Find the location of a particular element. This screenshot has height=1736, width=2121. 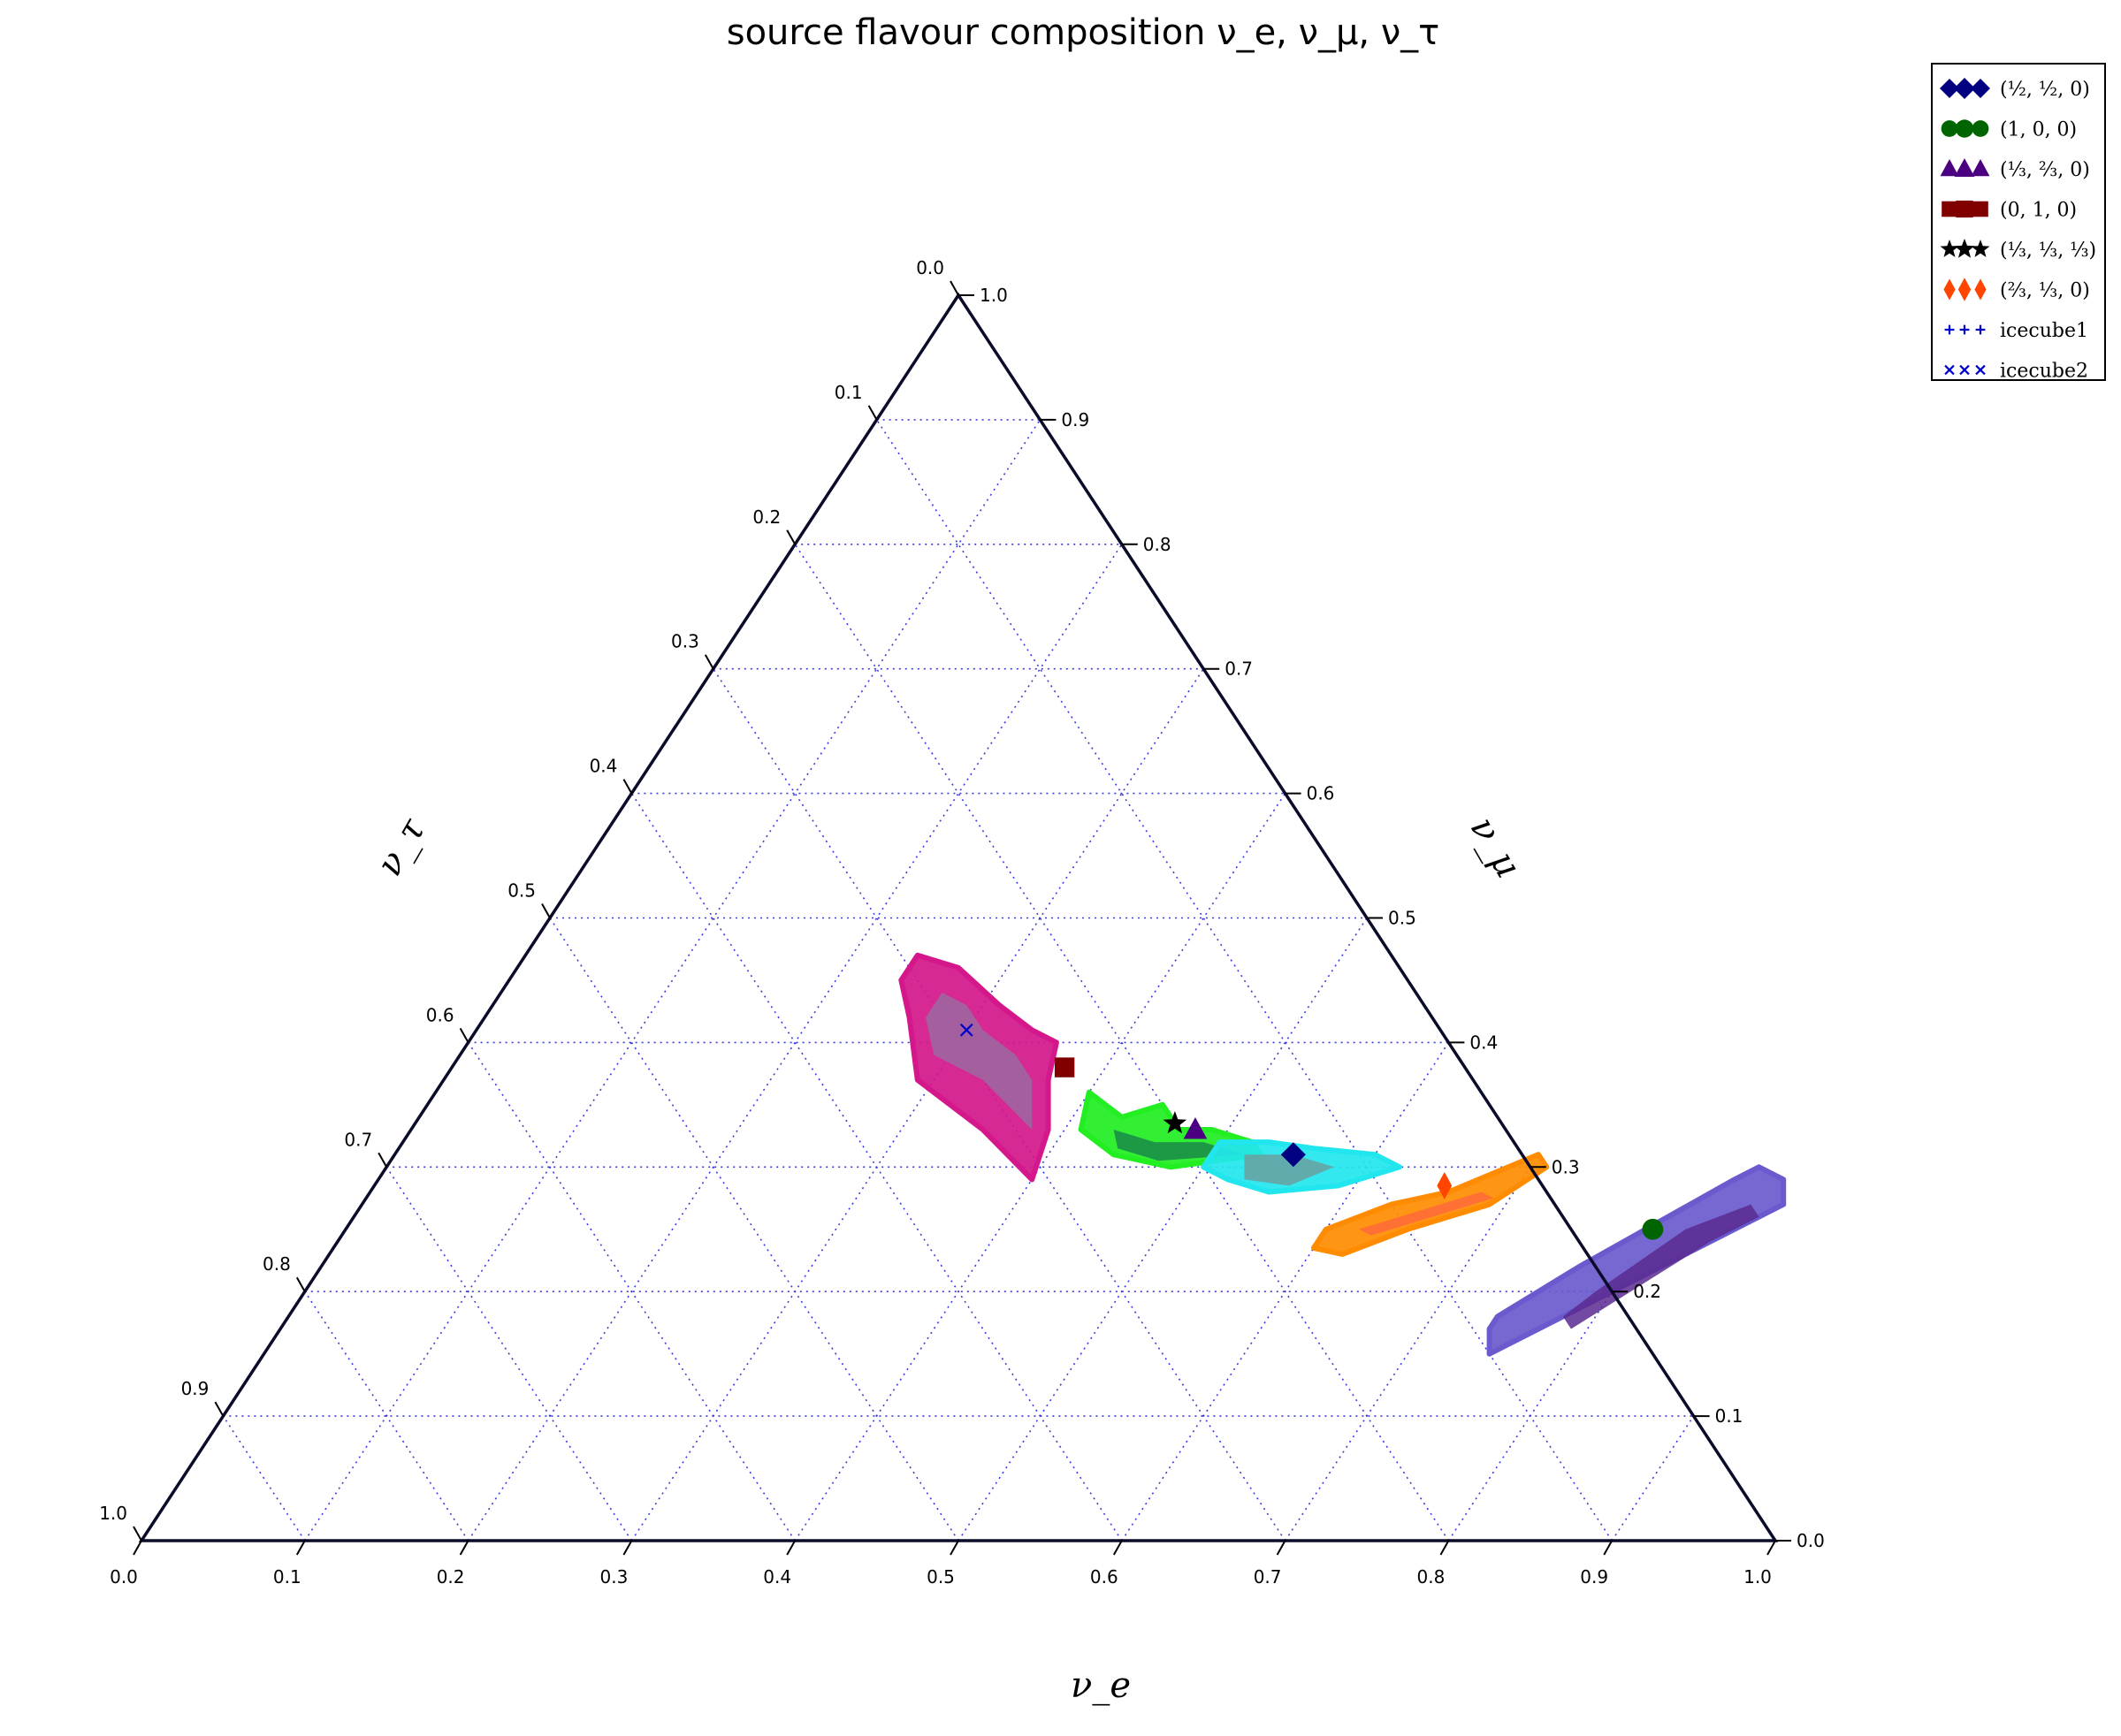

legend-label: icecube2 is located at coordinates (2044, 372).